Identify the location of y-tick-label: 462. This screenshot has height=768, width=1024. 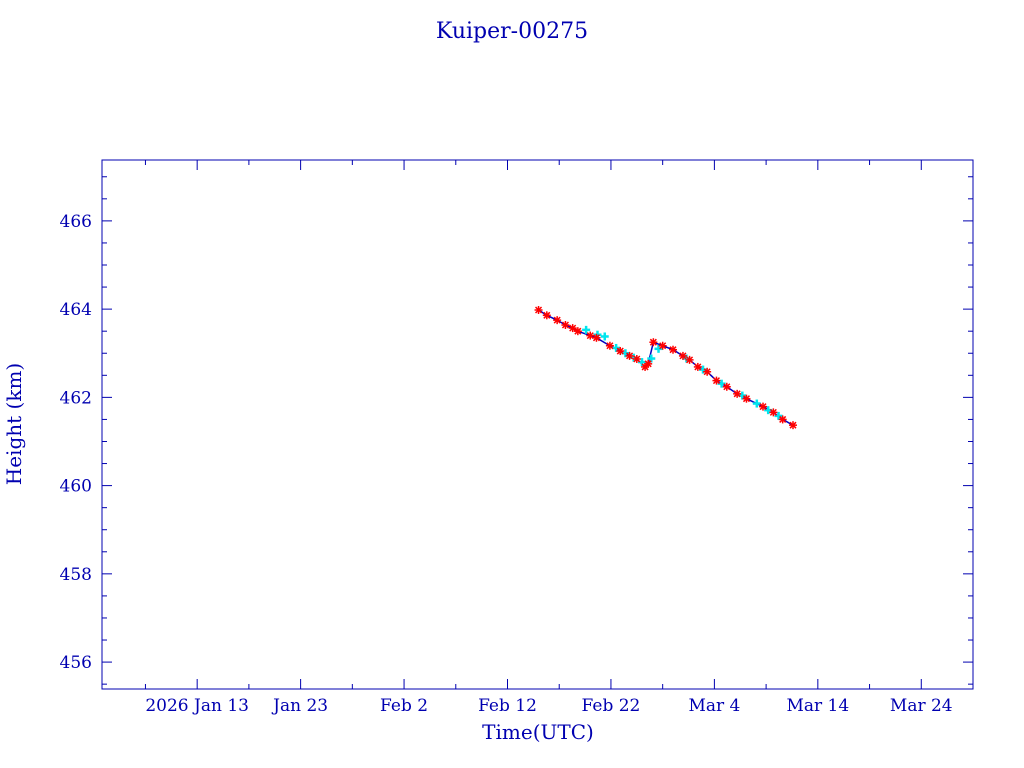
(76, 398).